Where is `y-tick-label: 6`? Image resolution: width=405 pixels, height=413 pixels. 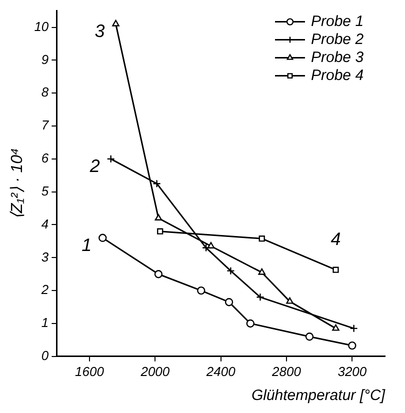 y-tick-label: 6 is located at coordinates (45, 158).